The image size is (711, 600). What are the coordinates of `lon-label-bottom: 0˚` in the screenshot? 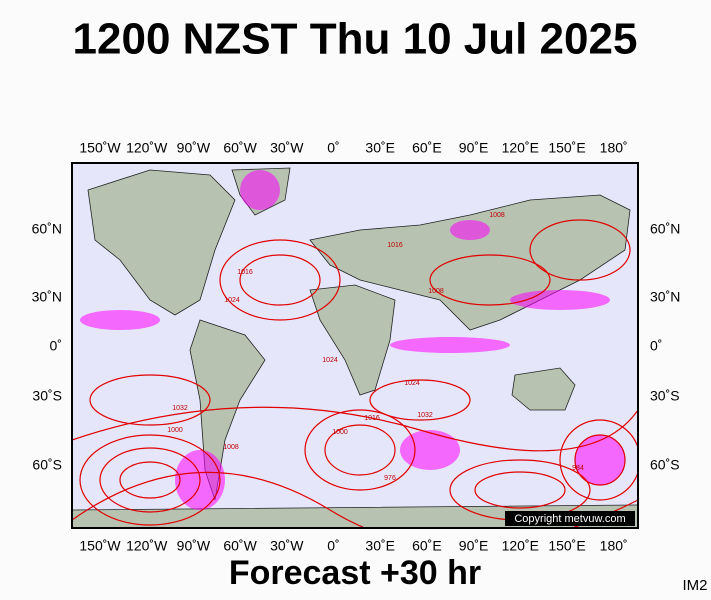 It's located at (333, 546).